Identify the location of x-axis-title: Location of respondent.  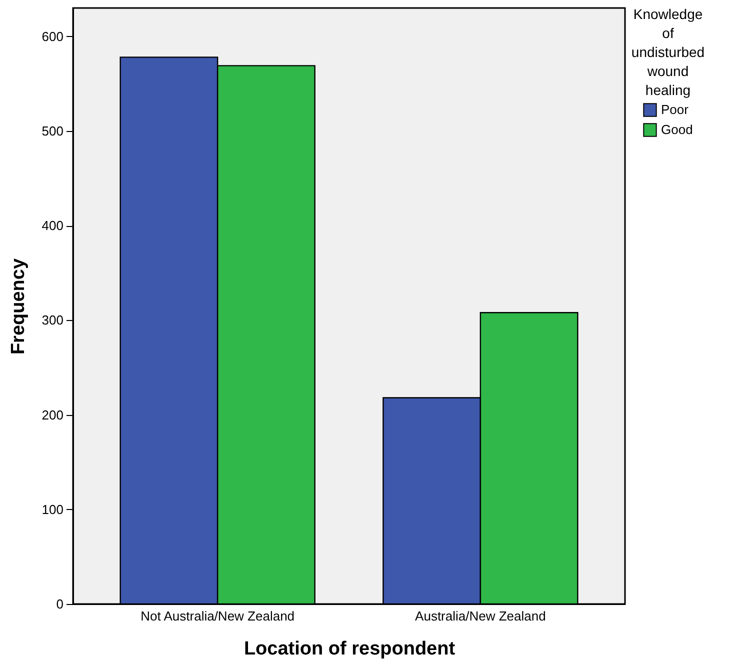
(350, 649).